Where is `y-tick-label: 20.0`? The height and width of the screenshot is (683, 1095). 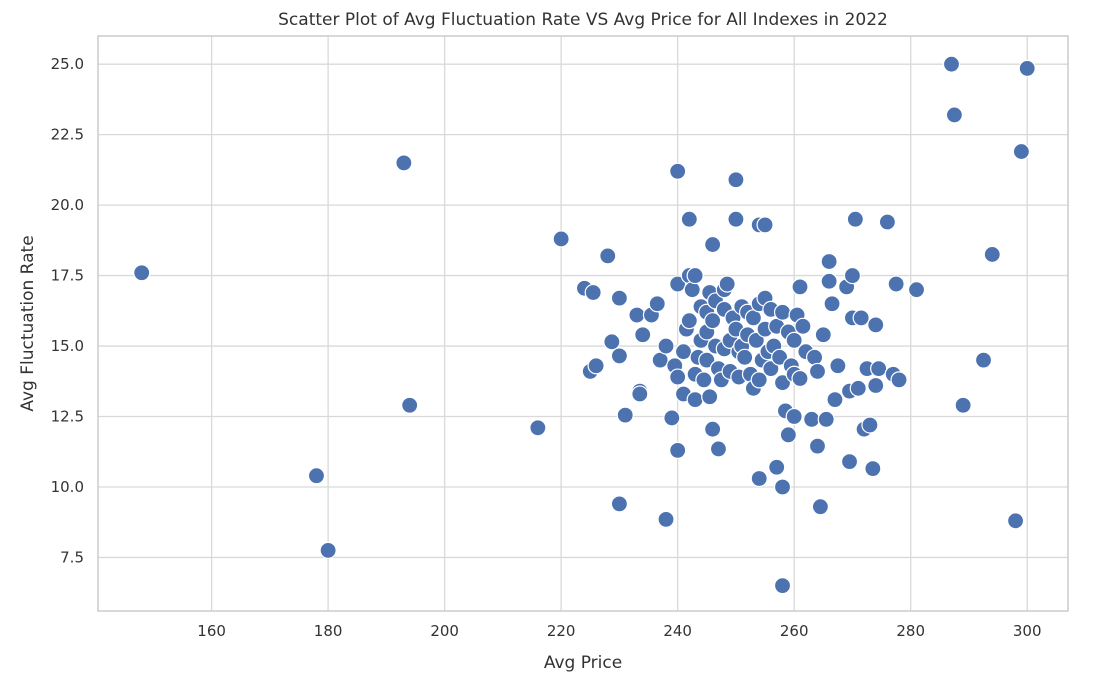
y-tick-label: 20.0 is located at coordinates (67, 205).